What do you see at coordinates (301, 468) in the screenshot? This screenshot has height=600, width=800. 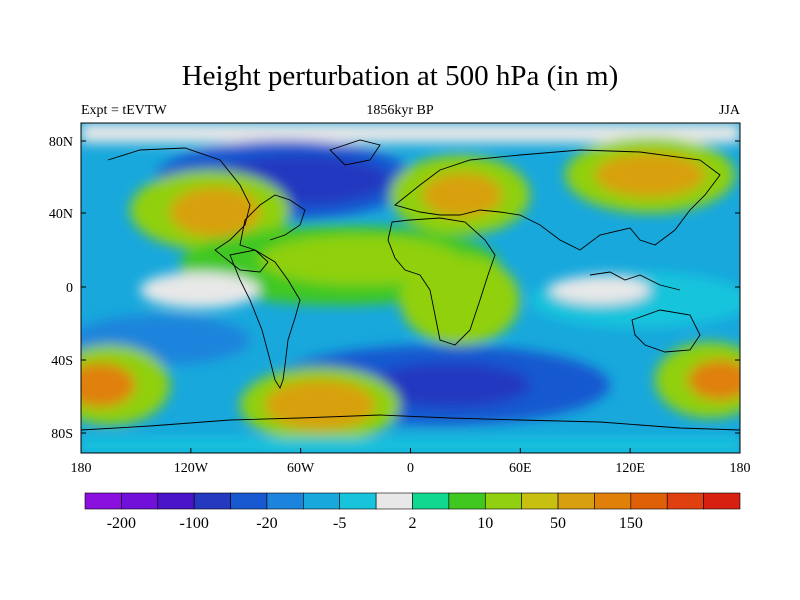 I see `lon-tick-label: 60W` at bounding box center [301, 468].